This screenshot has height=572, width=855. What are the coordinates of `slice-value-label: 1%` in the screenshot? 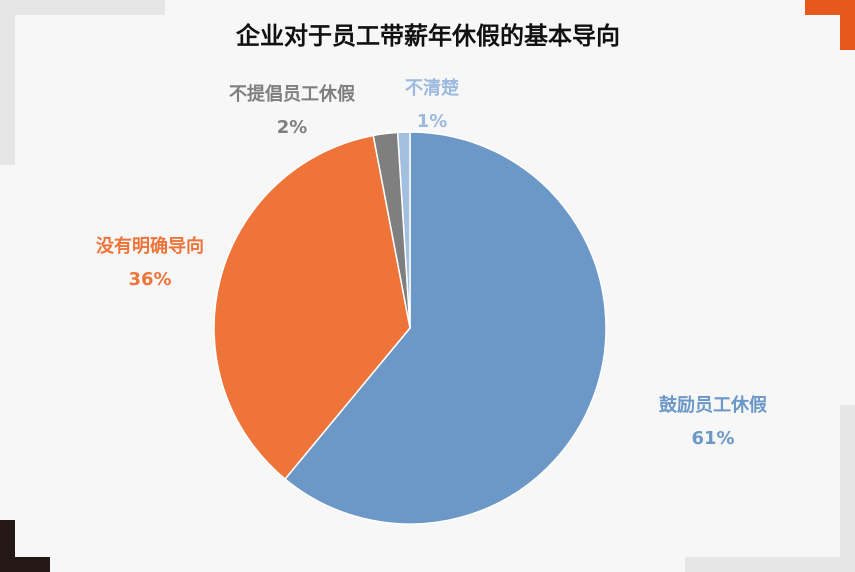 It's located at (432, 121).